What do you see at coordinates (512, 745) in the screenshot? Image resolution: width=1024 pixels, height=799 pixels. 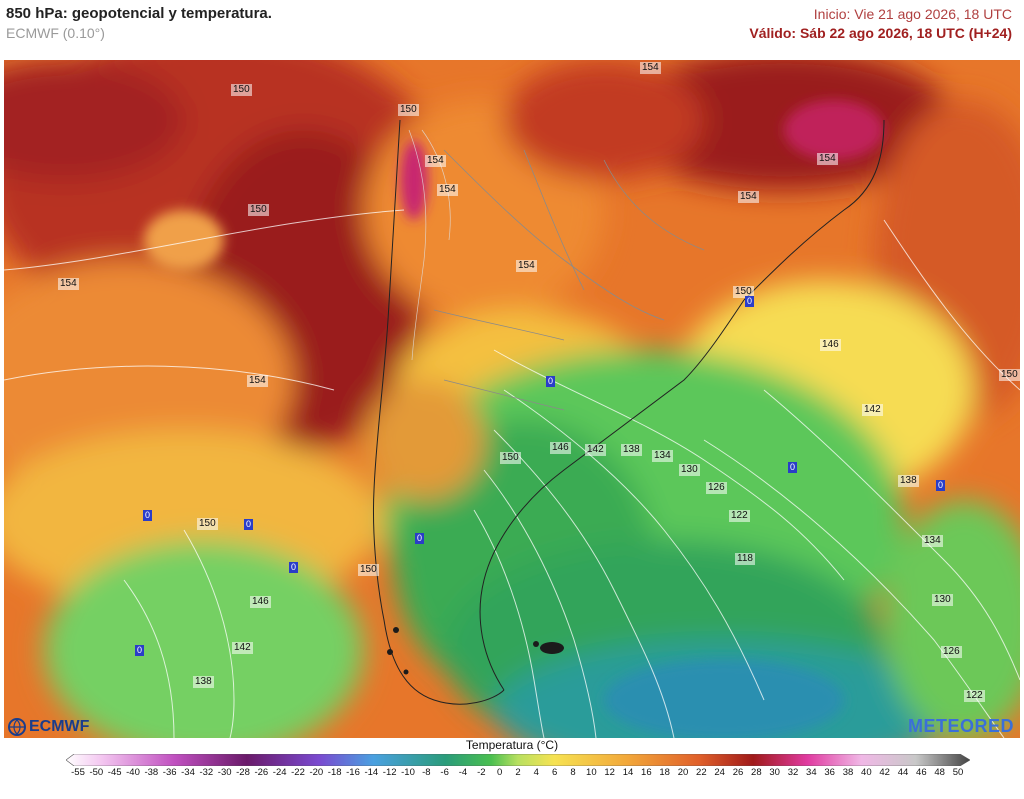 I see `colorbar-title: Temperatura (°C)` at bounding box center [512, 745].